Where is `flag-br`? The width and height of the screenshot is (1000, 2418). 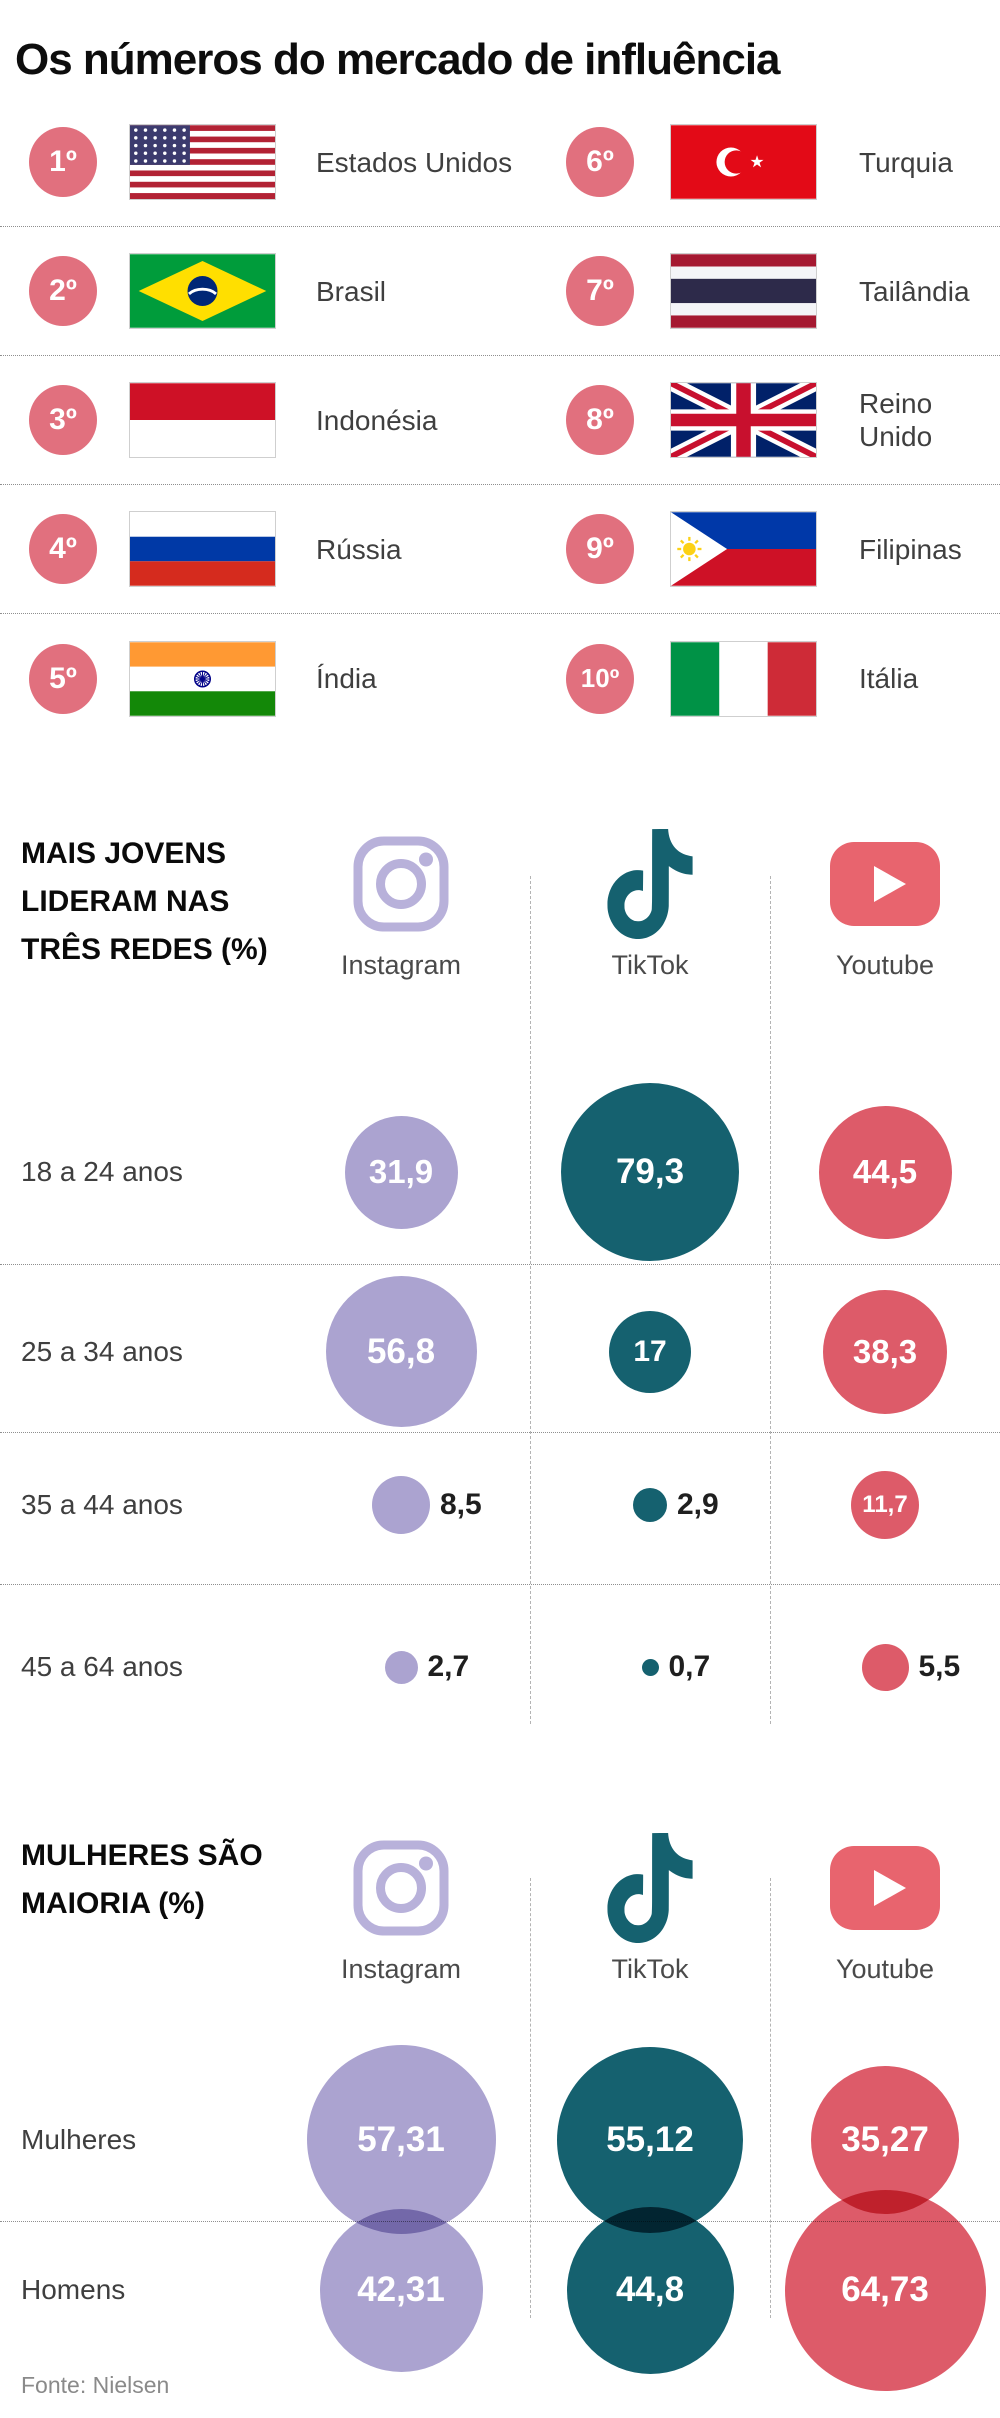
flag-br is located at coordinates (202, 291).